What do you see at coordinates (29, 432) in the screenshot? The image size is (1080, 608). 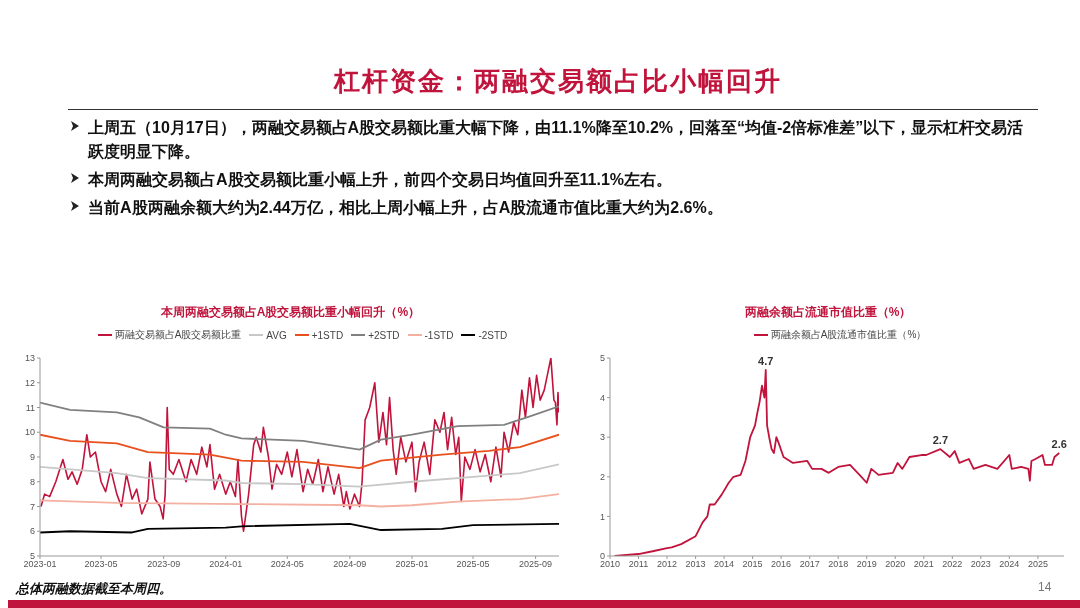 I see `y-tick-label: 10` at bounding box center [29, 432].